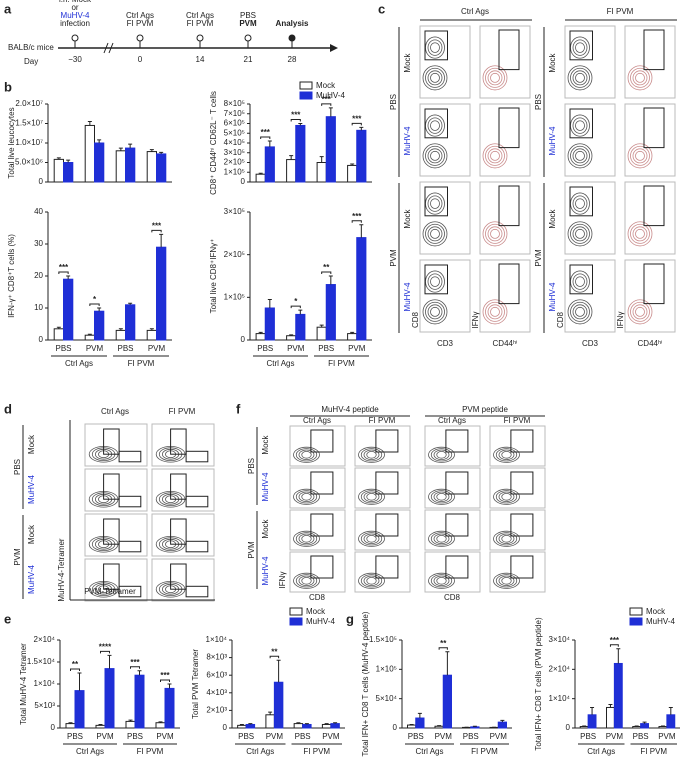 This screenshot has height=773, width=685. Describe the element at coordinates (41, 661) in the screenshot. I see `y-tick-label: 1.5×10⁴` at that location.